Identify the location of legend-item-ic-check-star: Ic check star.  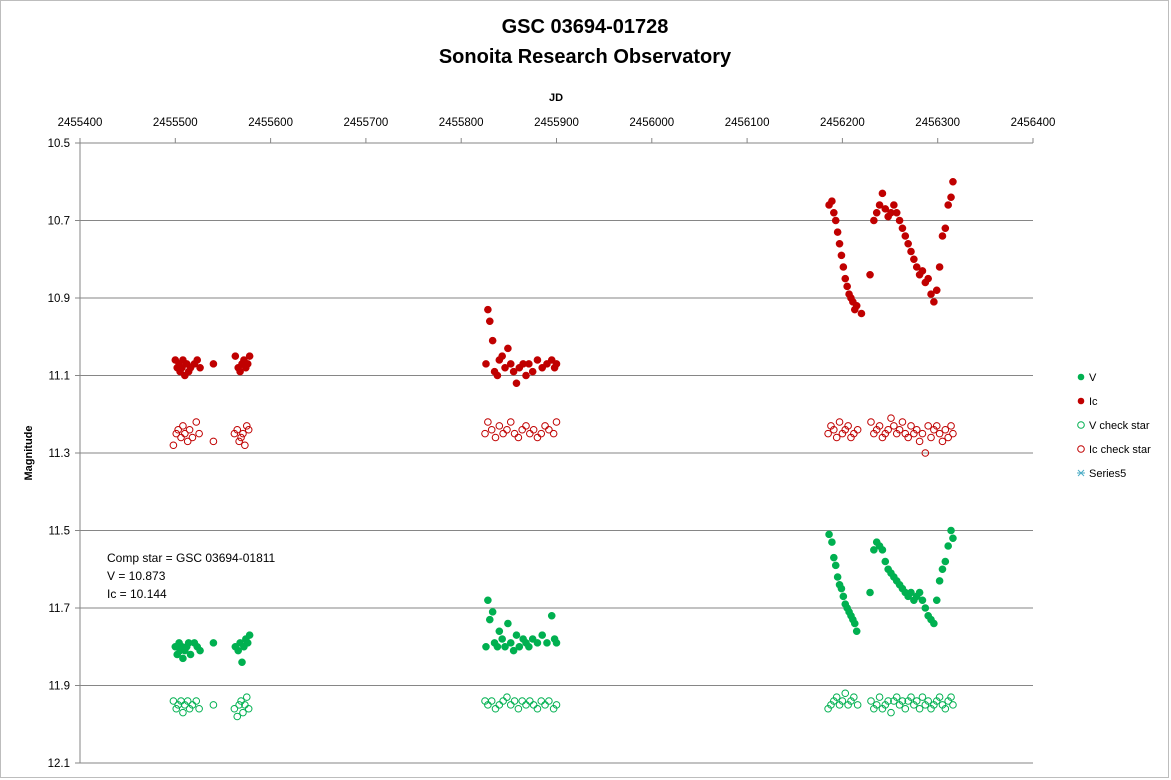
(1114, 450).